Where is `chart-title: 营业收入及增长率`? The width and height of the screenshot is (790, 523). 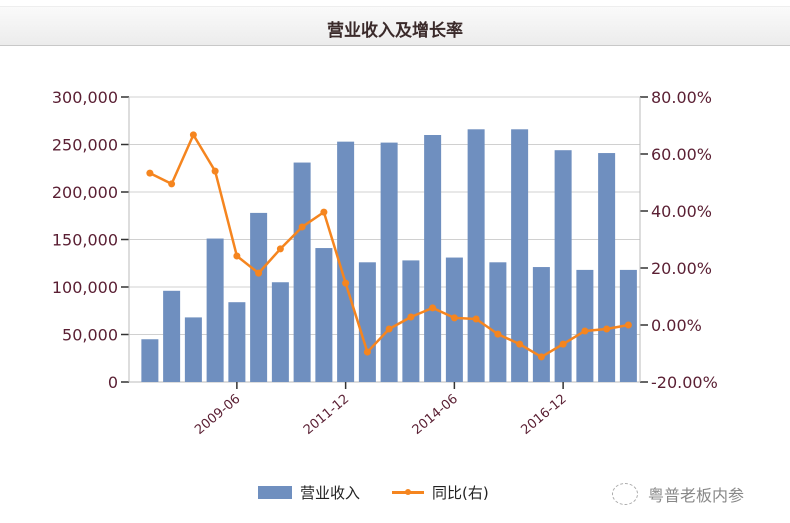
chart-title: 营业收入及增长率 is located at coordinates (395, 31).